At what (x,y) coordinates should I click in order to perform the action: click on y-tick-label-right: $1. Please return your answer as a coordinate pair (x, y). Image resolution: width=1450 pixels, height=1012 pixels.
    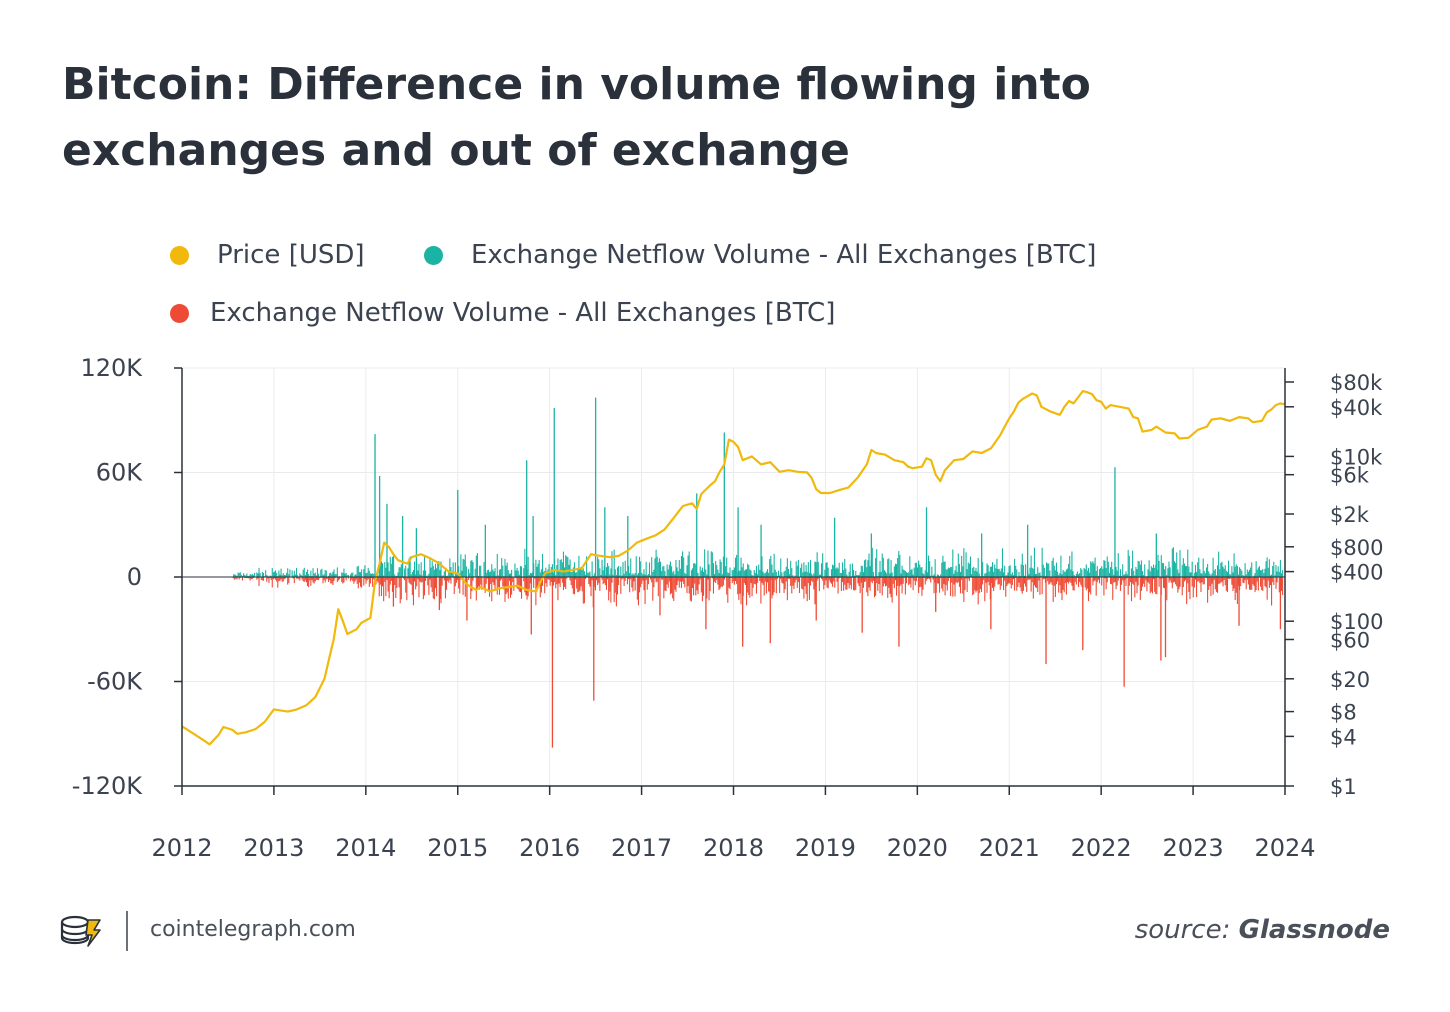
    Looking at the image, I should click on (1343, 787).